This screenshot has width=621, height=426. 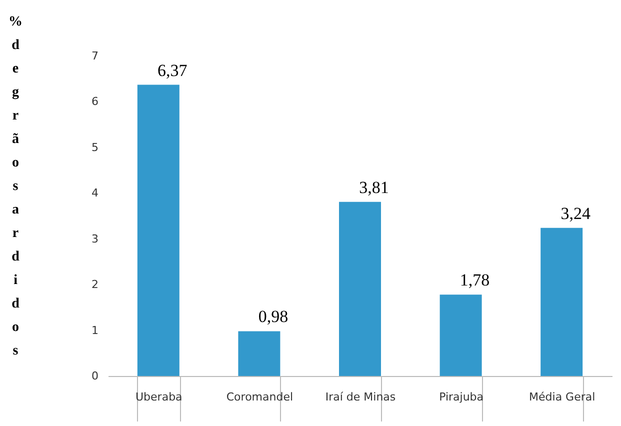 I want to click on y-tick-label: 6, so click(x=95, y=101).